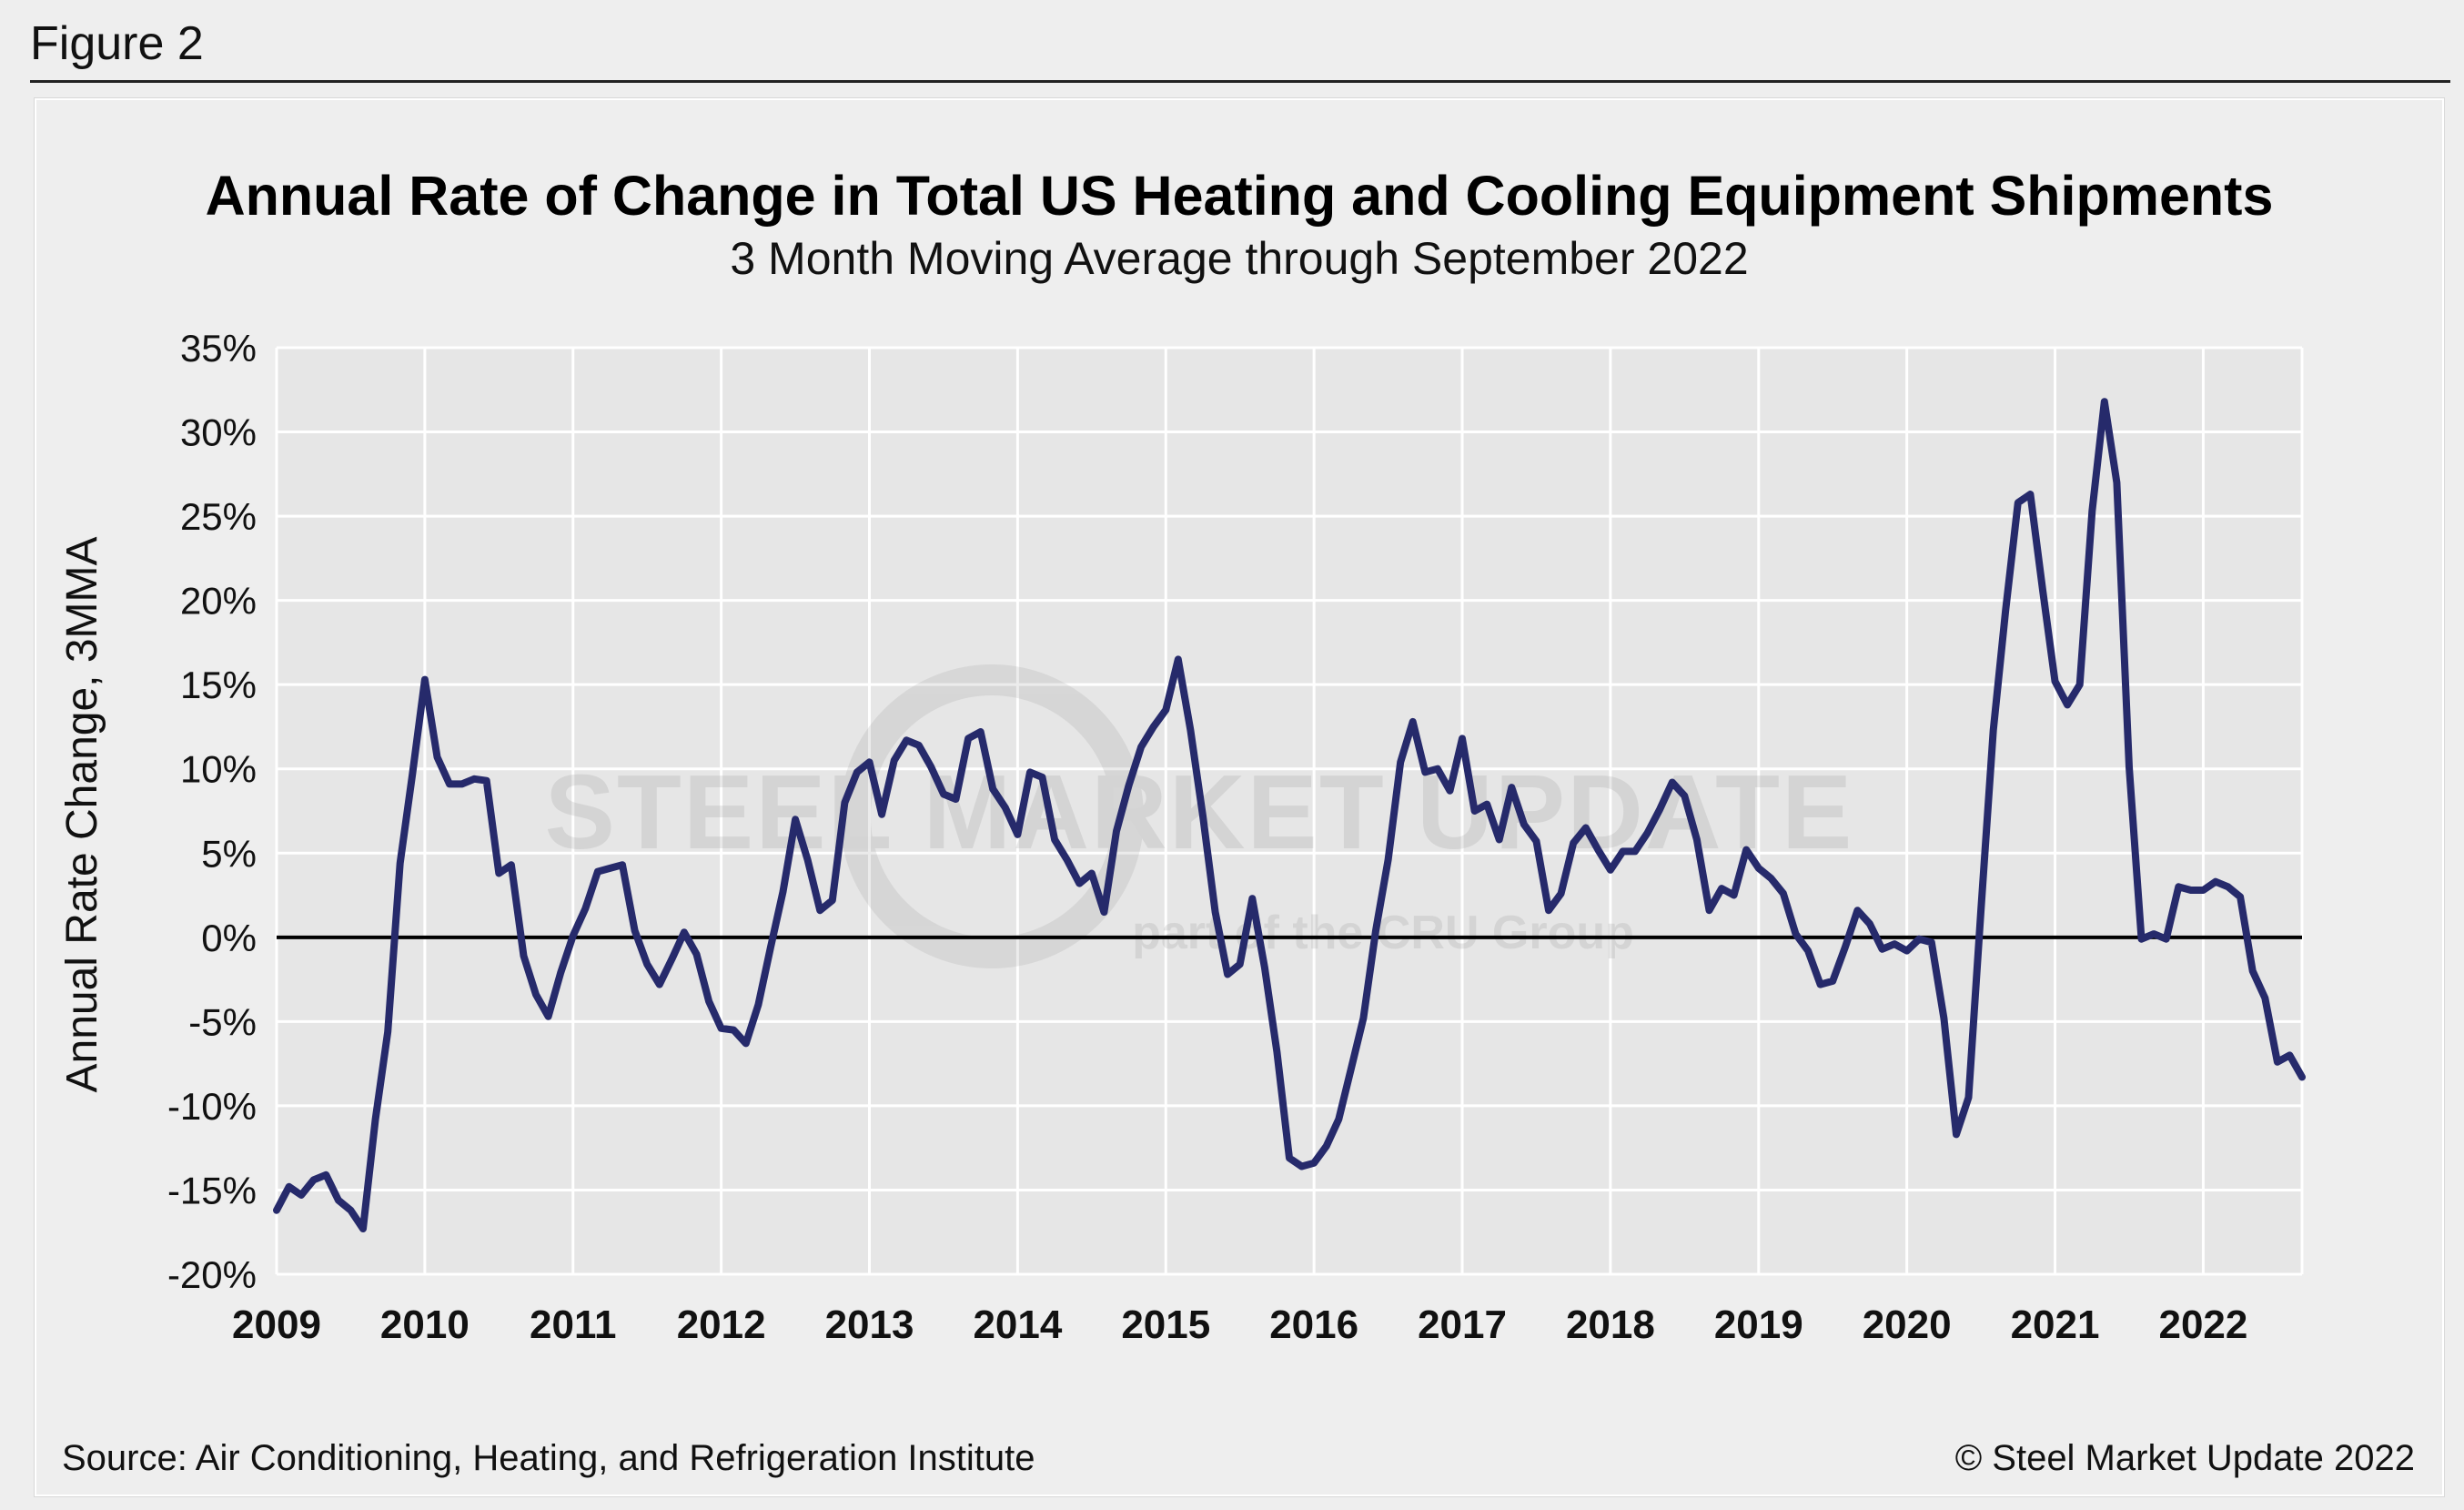 The width and height of the screenshot is (2464, 1510). What do you see at coordinates (212, 812) in the screenshot?
I see `y-axis: 35% 30% 25% 20% 15% 10% 5% 0% -5% -10% -15% -20%` at bounding box center [212, 812].